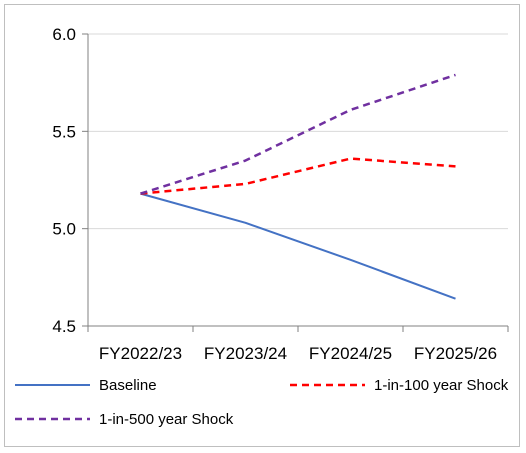 The image size is (526, 453). Describe the element at coordinates (455, 353) in the screenshot. I see `x-tick-label: FY2025/26` at that location.